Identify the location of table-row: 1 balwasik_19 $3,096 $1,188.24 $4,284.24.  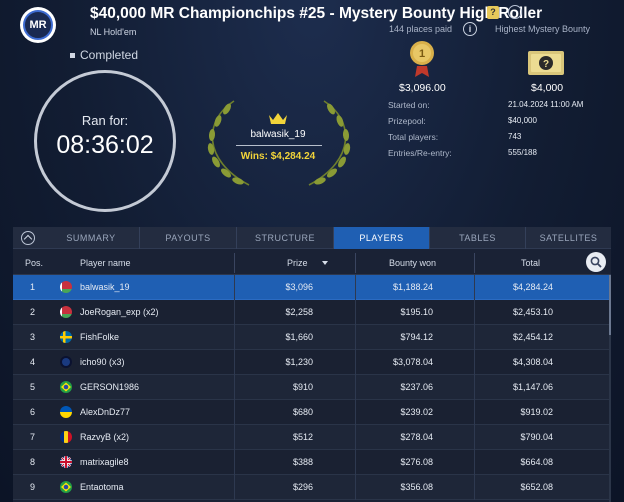
(312, 287).